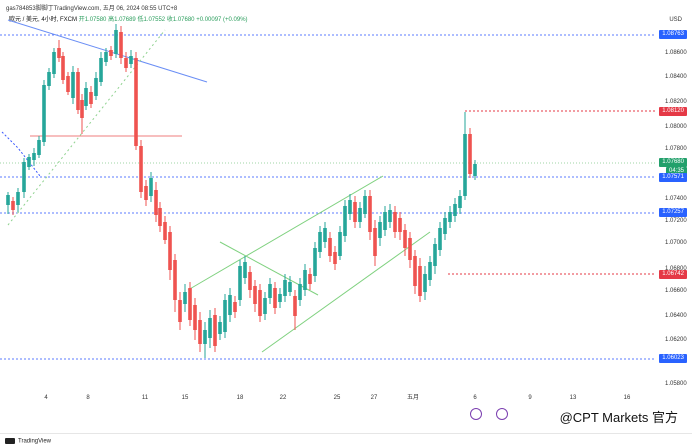 The image size is (692, 448). What do you see at coordinates (86, 127) in the screenshot?
I see `uptrend-dotted-line` at bounding box center [86, 127].